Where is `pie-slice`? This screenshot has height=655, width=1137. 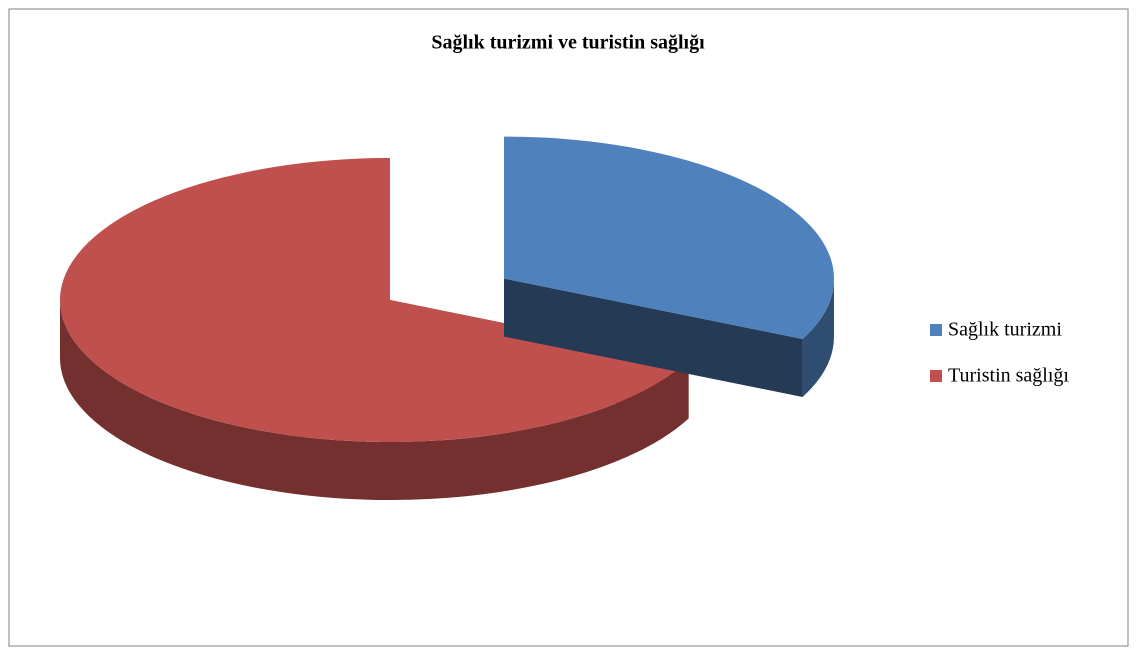
pie-slice is located at coordinates (668, 267).